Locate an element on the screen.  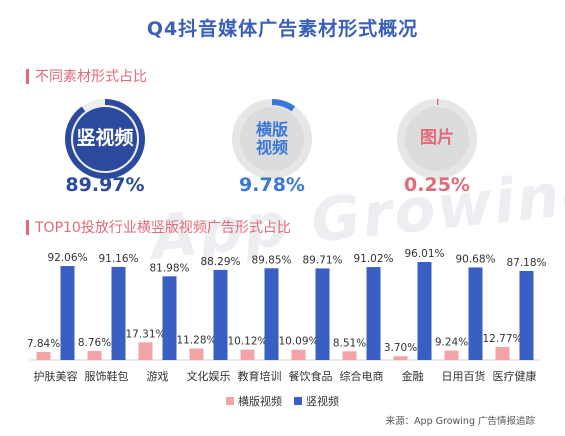
category-label-5: 餐饮食品 is located at coordinates (311, 376).